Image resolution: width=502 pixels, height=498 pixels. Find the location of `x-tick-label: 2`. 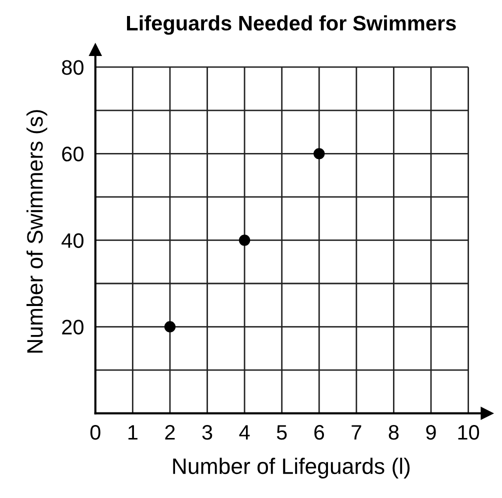

x-tick-label: 2 is located at coordinates (170, 432).